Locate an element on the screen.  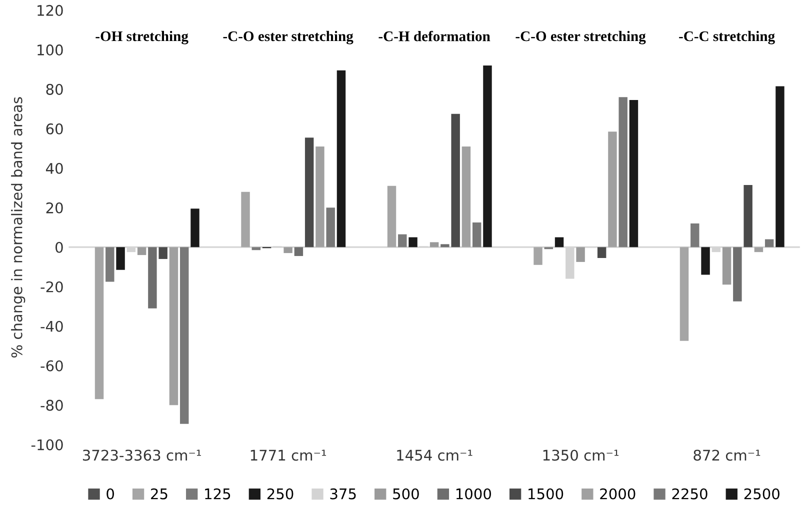
y-tick-label: -20 is located at coordinates (51, 286).